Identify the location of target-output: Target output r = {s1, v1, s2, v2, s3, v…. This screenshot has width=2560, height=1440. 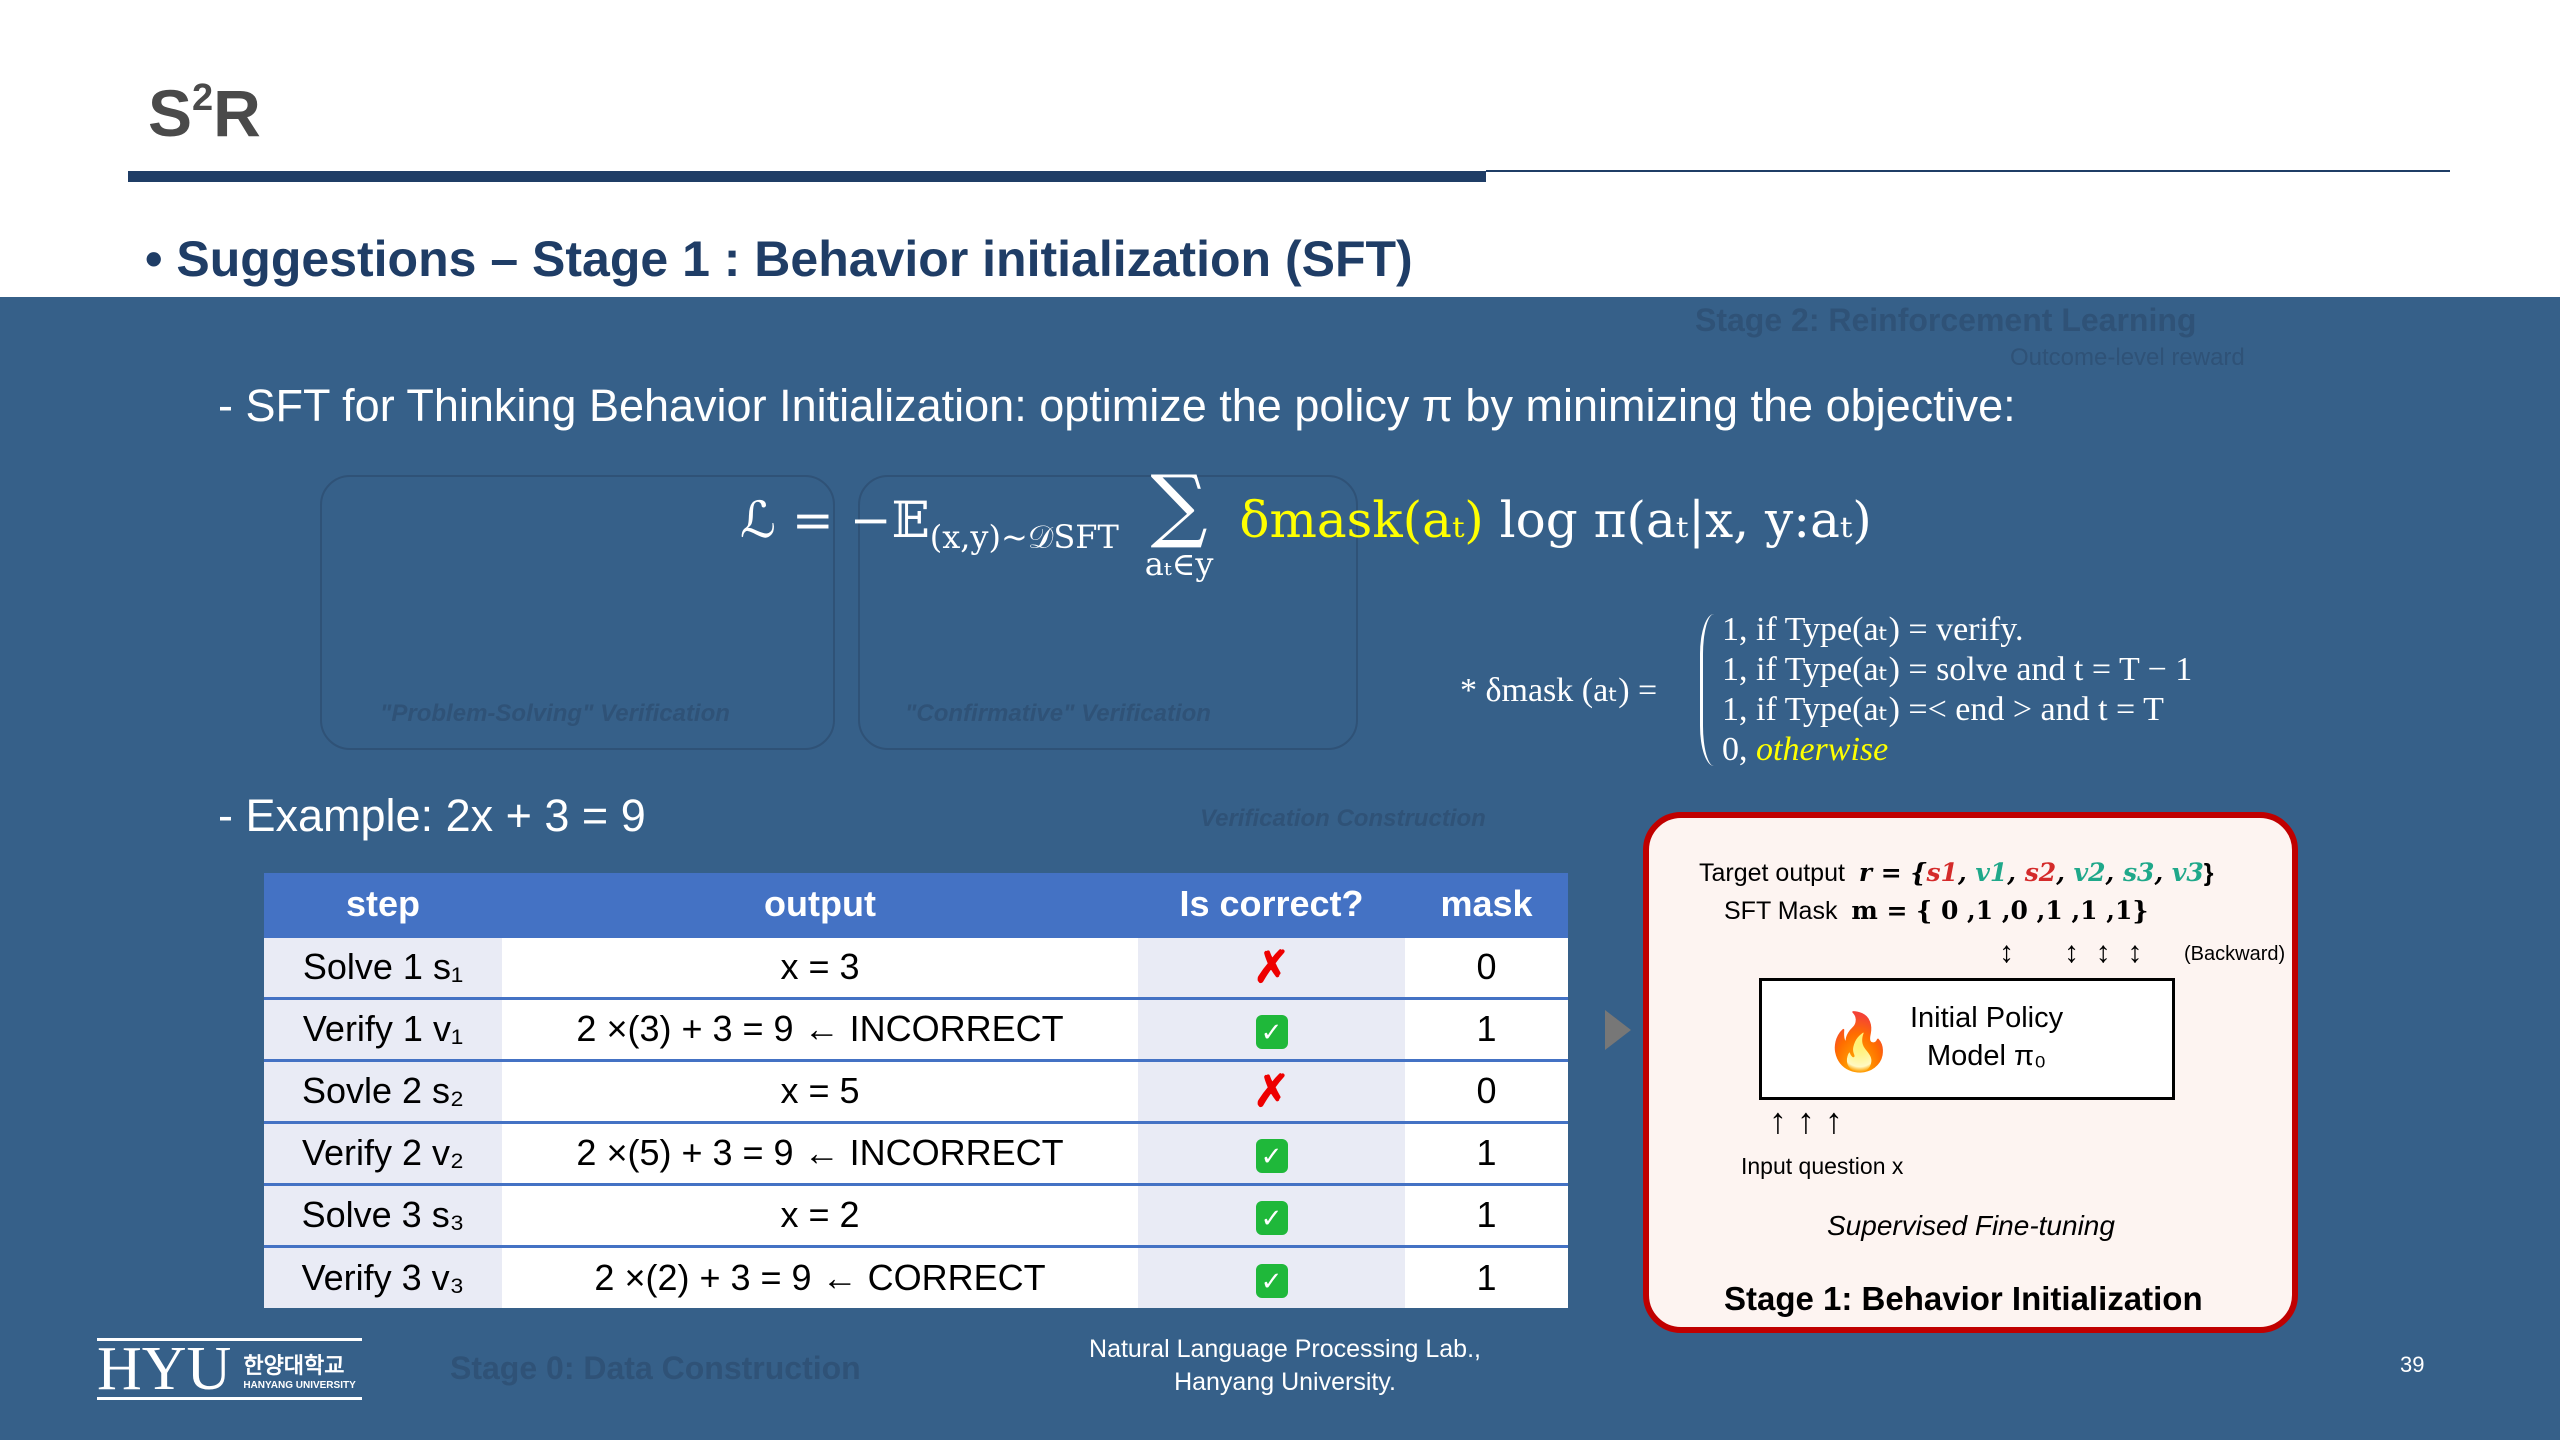
(1956, 872).